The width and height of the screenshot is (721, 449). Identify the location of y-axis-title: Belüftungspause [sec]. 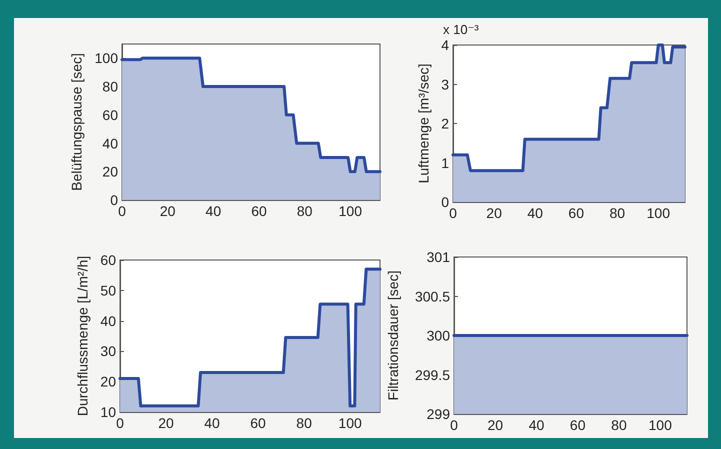
(76, 122).